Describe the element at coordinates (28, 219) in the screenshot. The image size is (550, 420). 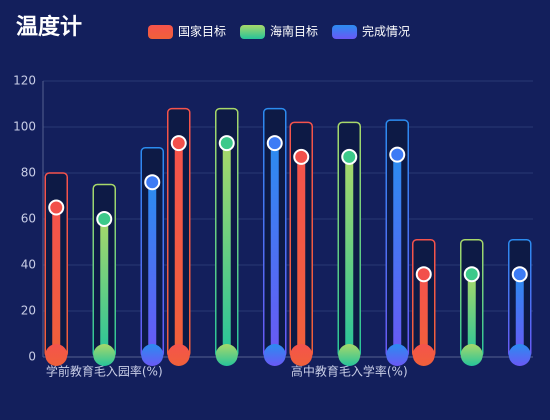
I see `y-tick-label: 60` at that location.